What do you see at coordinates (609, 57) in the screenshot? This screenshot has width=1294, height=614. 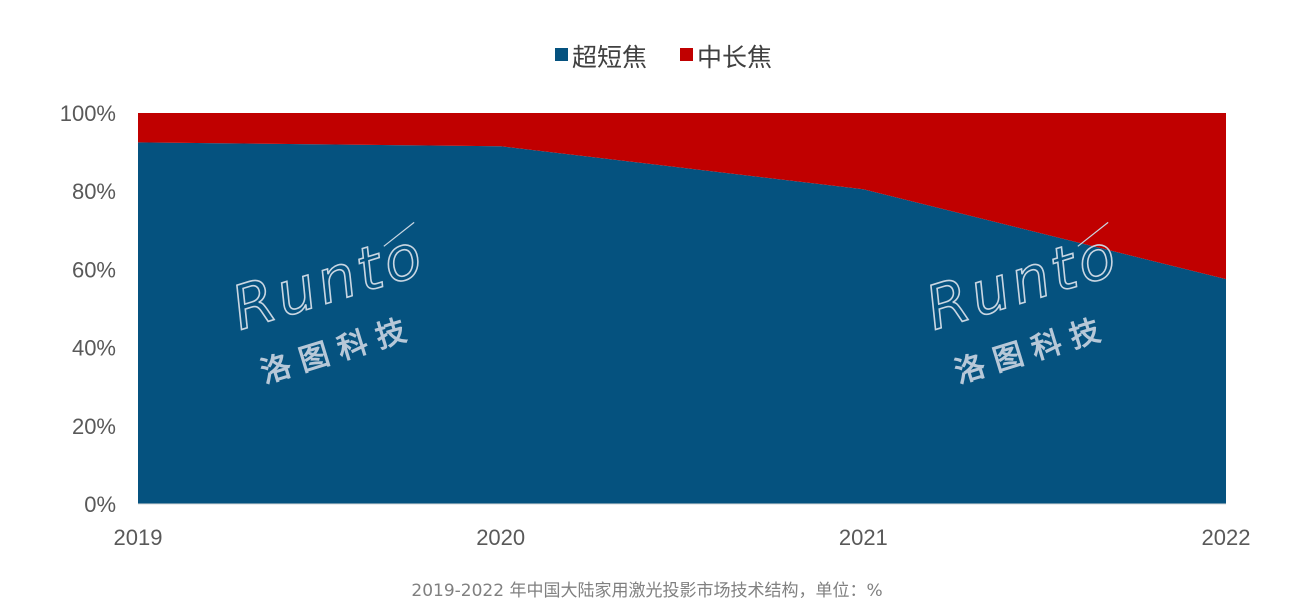 I see `legend-label-series-1: 超短焦` at bounding box center [609, 57].